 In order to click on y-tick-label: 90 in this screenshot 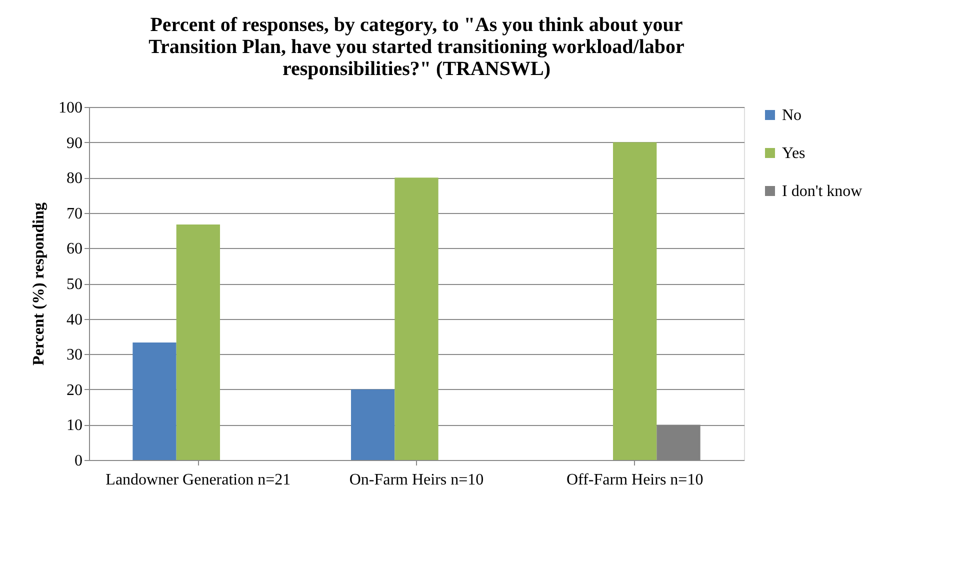, I will do `click(74, 143)`.